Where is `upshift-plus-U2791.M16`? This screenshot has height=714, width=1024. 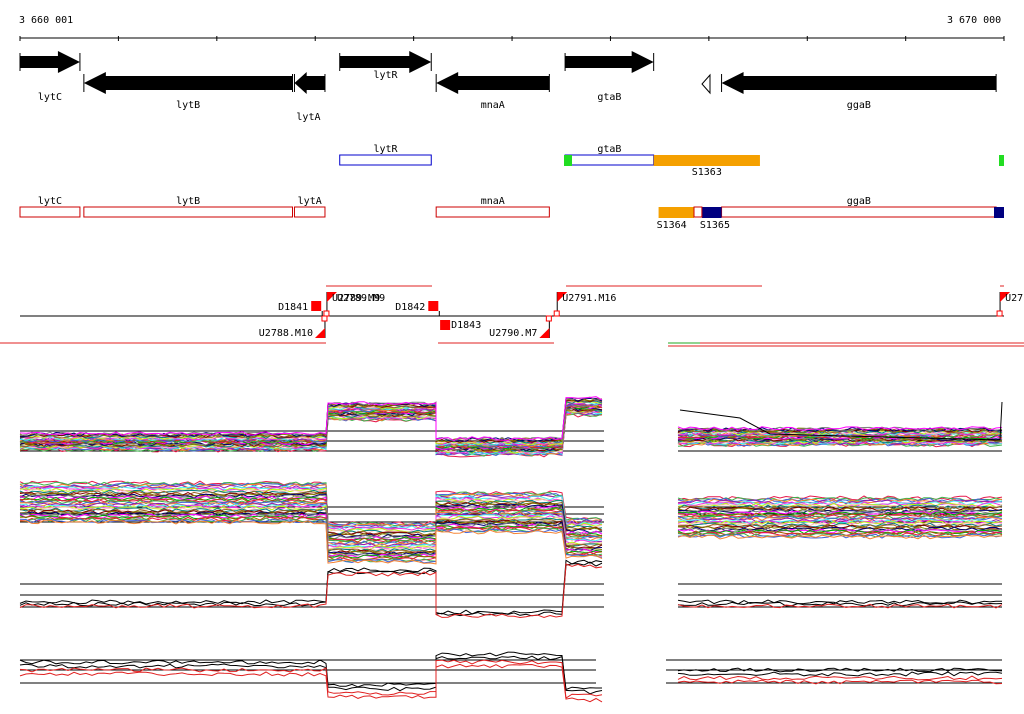 upshift-plus-U2791.M16 is located at coordinates (562, 297).